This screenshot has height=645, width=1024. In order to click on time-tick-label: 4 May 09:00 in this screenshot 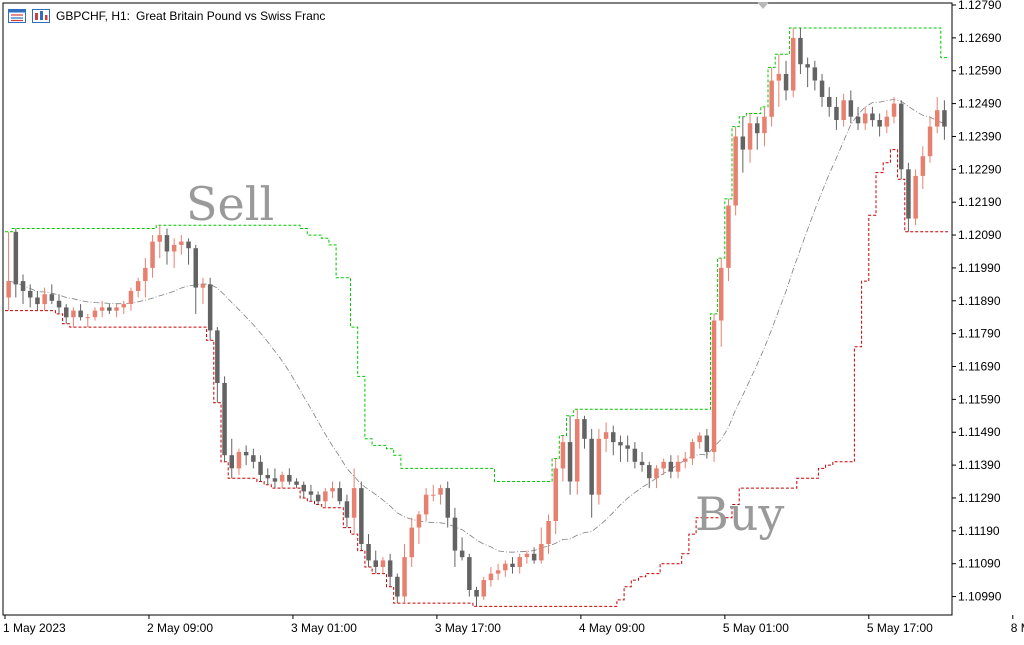, I will do `click(612, 628)`.